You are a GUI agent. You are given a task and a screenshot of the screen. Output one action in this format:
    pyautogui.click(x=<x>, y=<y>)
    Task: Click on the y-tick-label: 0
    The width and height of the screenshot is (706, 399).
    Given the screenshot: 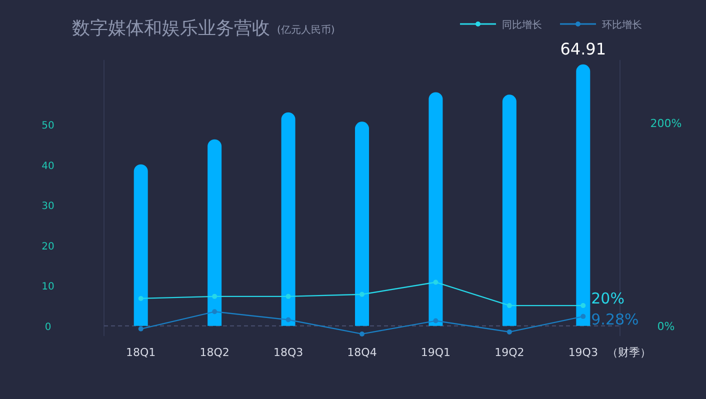 What is the action you would take?
    pyautogui.click(x=48, y=327)
    